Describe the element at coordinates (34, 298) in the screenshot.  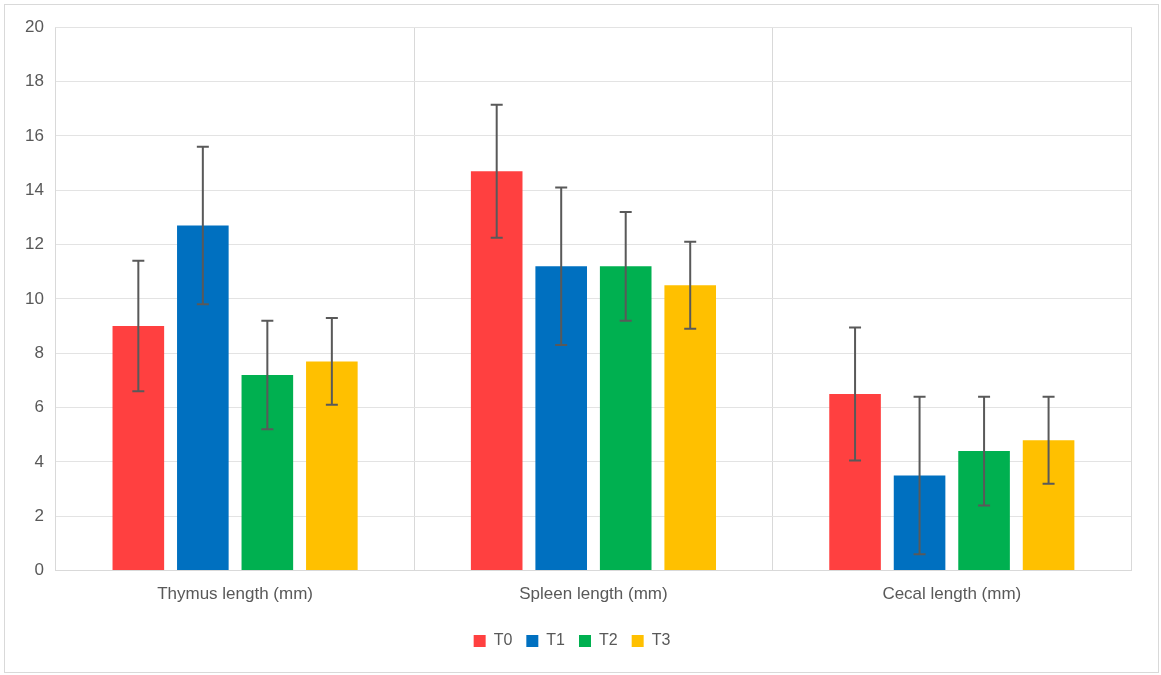
I see `y-tick-label: 10` at that location.